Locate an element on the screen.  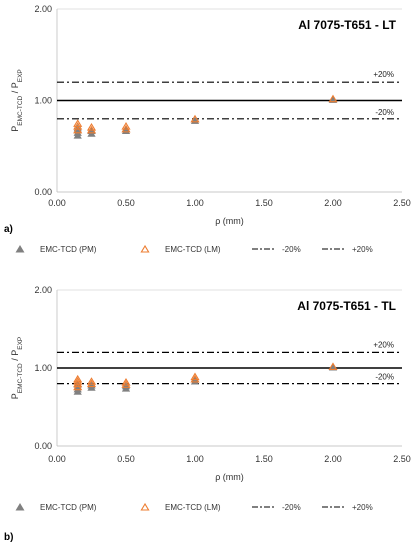
panel-label: a) is located at coordinates (8, 229).